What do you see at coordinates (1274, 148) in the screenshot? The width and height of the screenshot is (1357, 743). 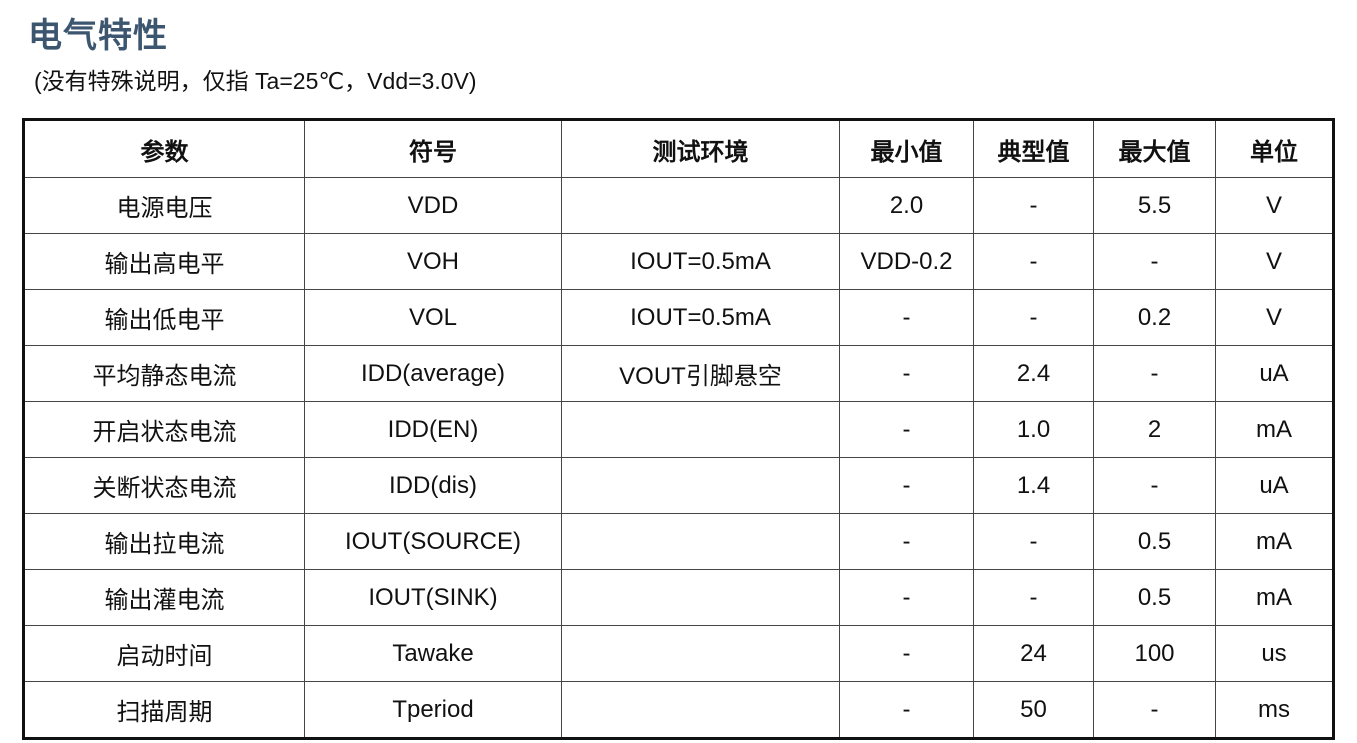 I see `column-header: 单位` at bounding box center [1274, 148].